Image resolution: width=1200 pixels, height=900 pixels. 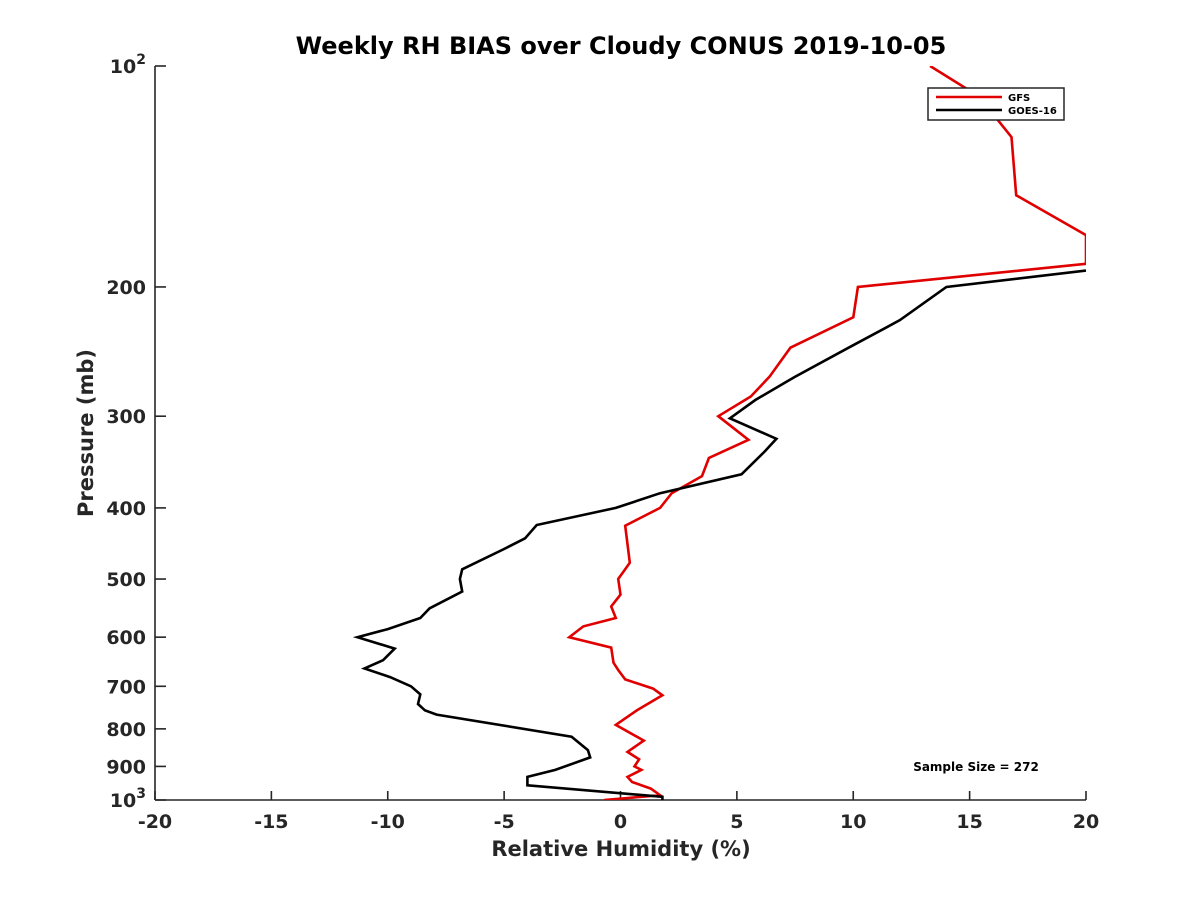 What do you see at coordinates (969, 822) in the screenshot?
I see `x-tick-label: 15` at bounding box center [969, 822].